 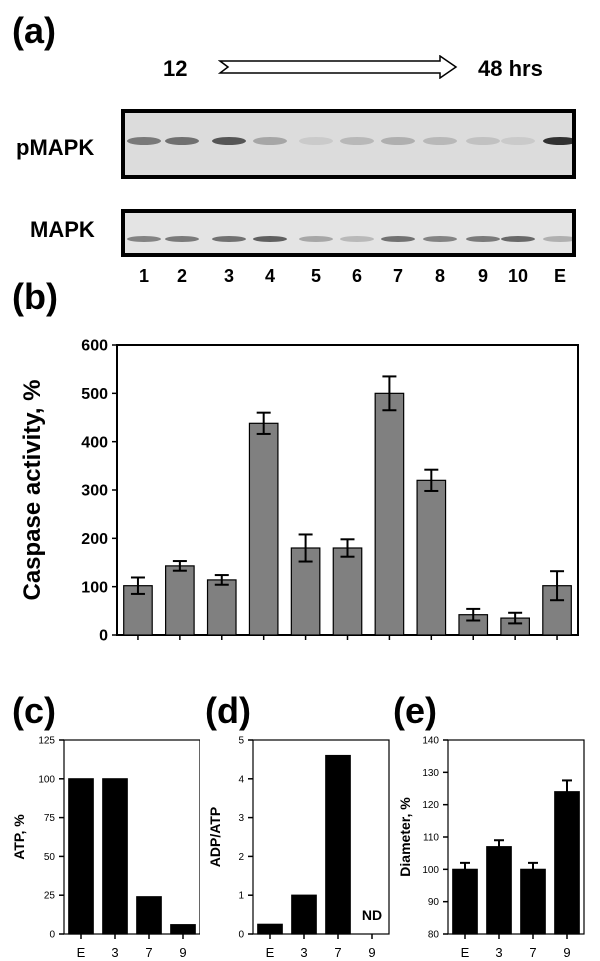 I want to click on panel-label-a: (a), so click(x=34, y=30).